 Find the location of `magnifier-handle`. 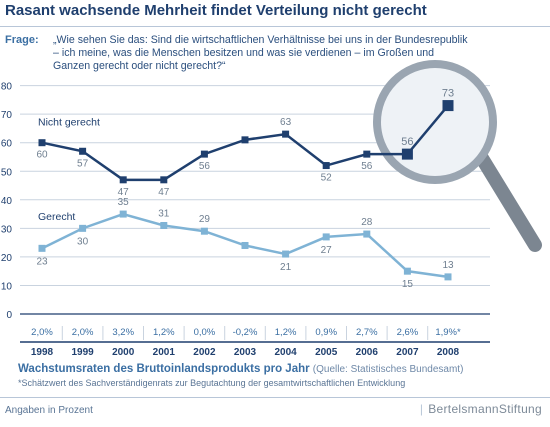

magnifier-handle is located at coordinates (507, 200).